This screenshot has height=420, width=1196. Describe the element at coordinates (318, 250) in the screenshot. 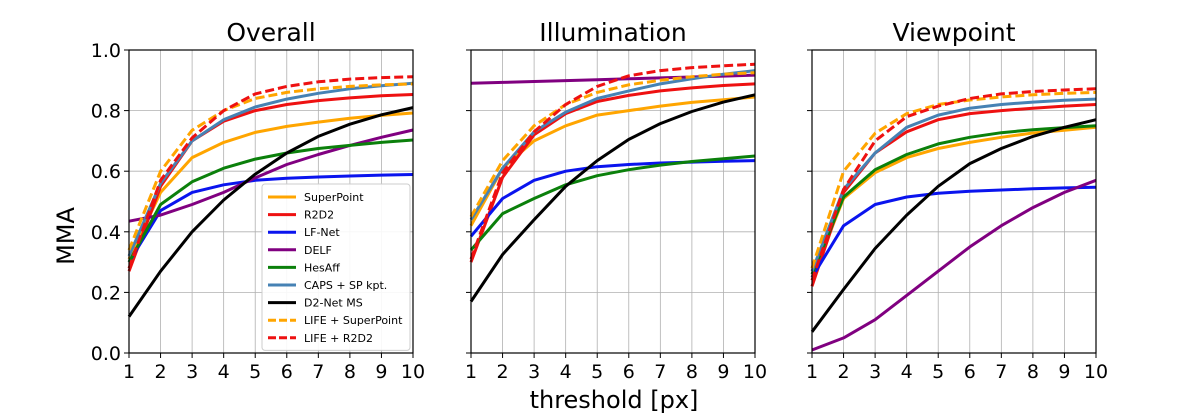

I see `legend-label: DELF` at that location.